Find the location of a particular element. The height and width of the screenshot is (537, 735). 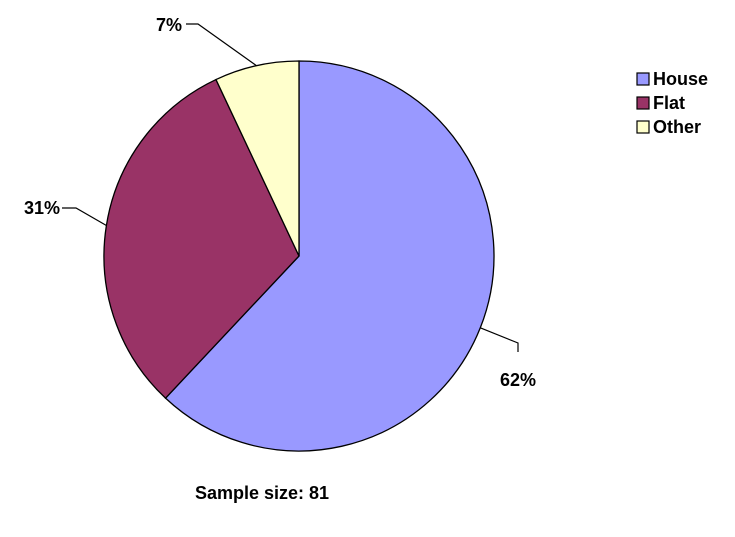

legend-swatch-other is located at coordinates (643, 127).